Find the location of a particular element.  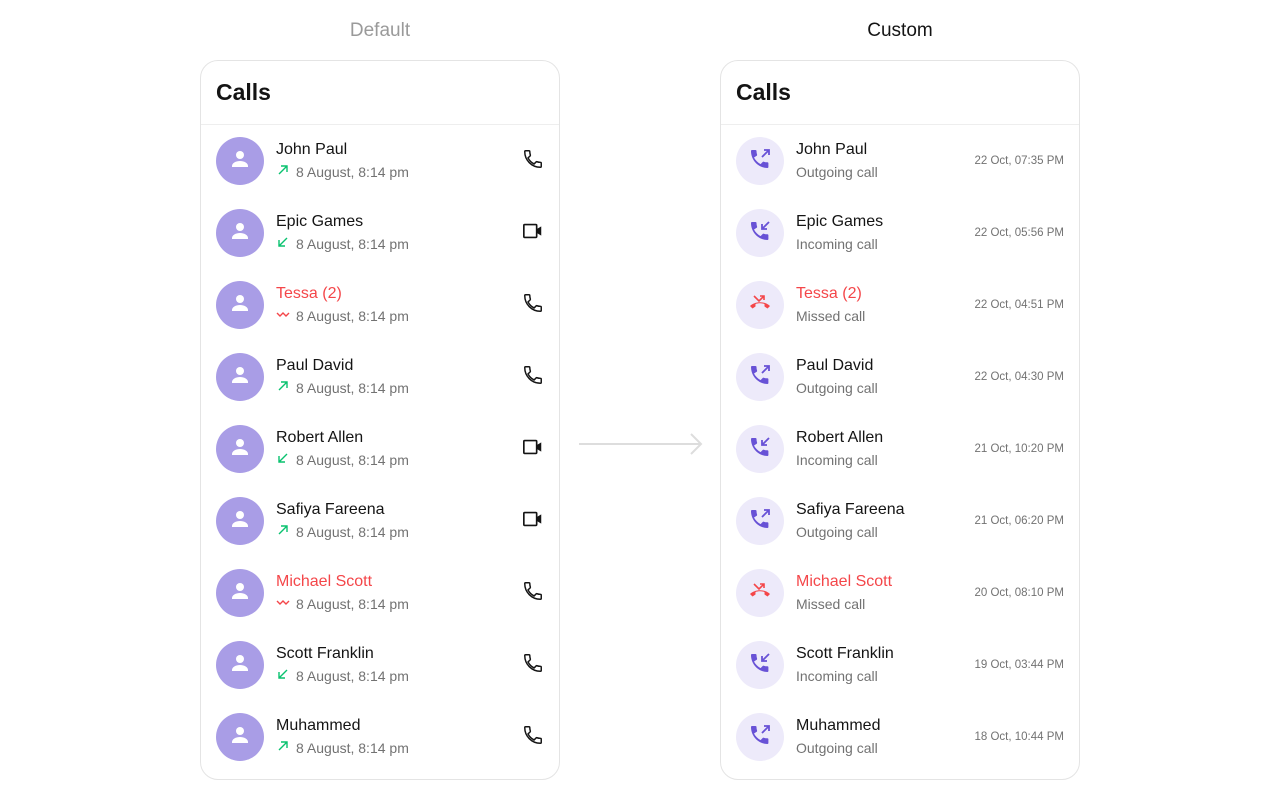

caller-name: John Paul is located at coordinates (832, 149).